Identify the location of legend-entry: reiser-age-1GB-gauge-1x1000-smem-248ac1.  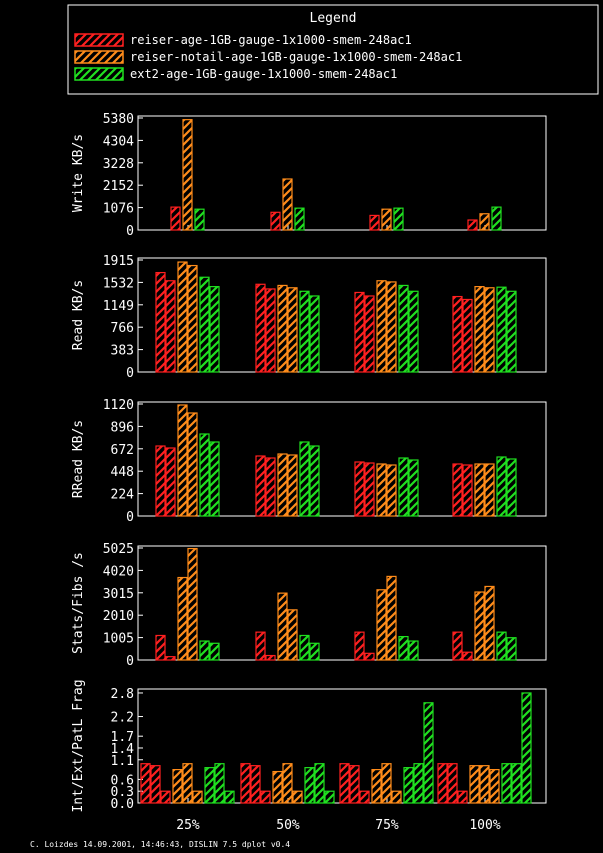
(243, 40).